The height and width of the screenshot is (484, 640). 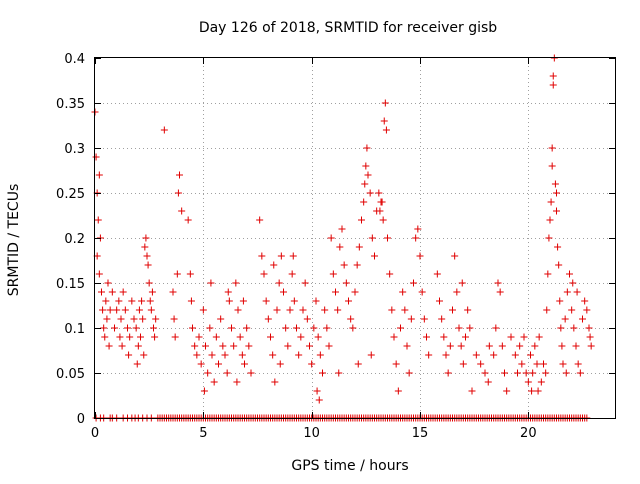 I want to click on y-axis-label: SRMTID / TECUs, so click(x=14, y=240).